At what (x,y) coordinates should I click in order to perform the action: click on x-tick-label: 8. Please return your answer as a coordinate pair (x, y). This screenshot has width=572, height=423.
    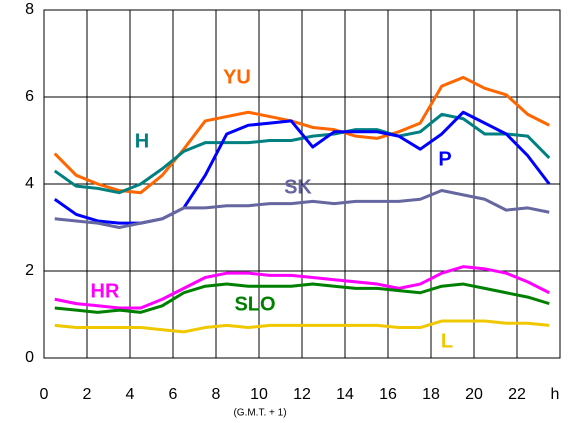
    Looking at the image, I should click on (216, 394).